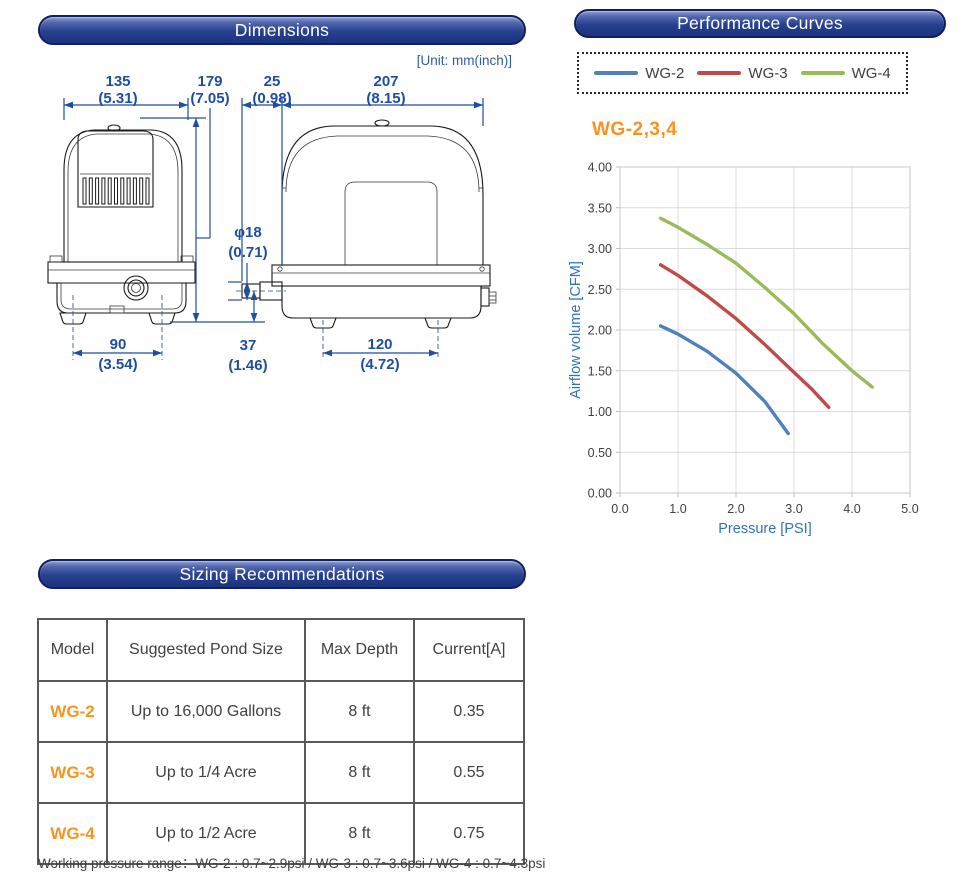 The height and width of the screenshot is (878, 966). Describe the element at coordinates (469, 772) in the screenshot. I see `current-wg3: 0.55` at that location.